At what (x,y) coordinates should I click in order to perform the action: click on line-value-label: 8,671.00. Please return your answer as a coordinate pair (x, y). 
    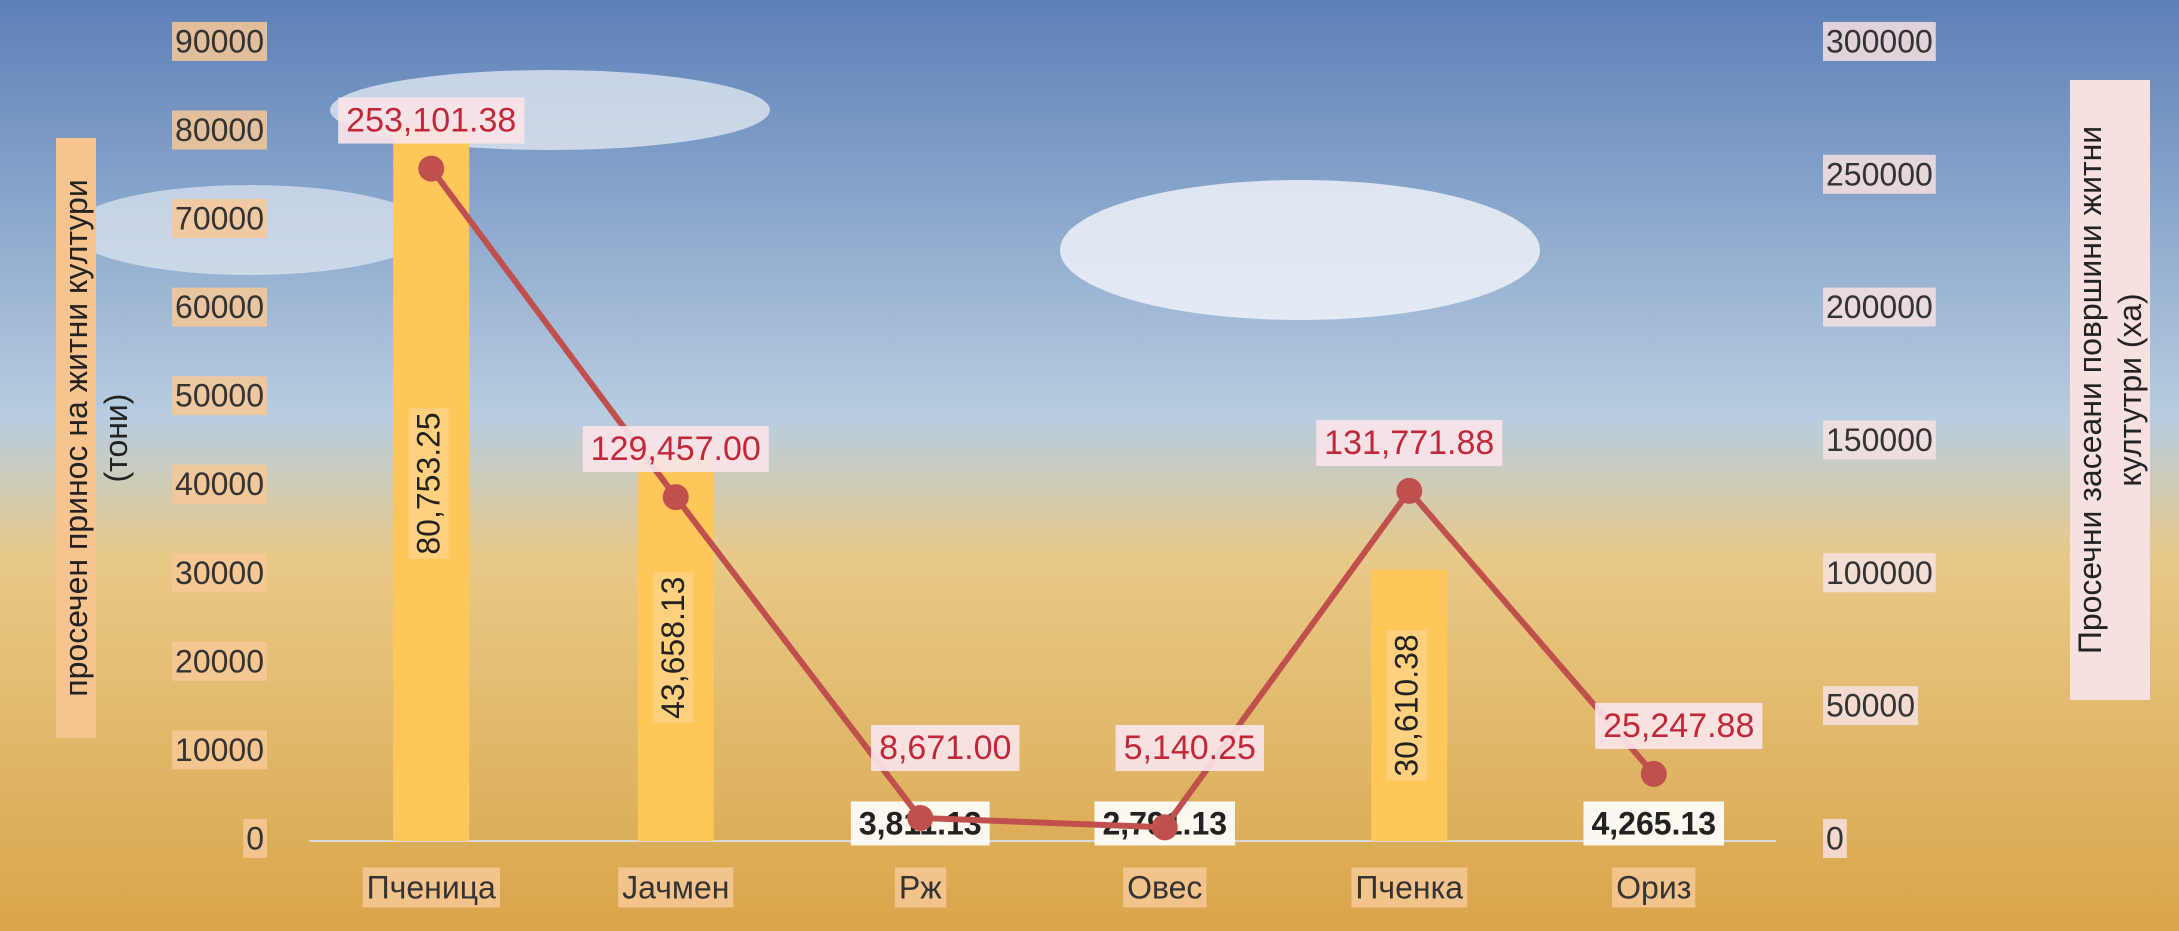
    Looking at the image, I should click on (945, 748).